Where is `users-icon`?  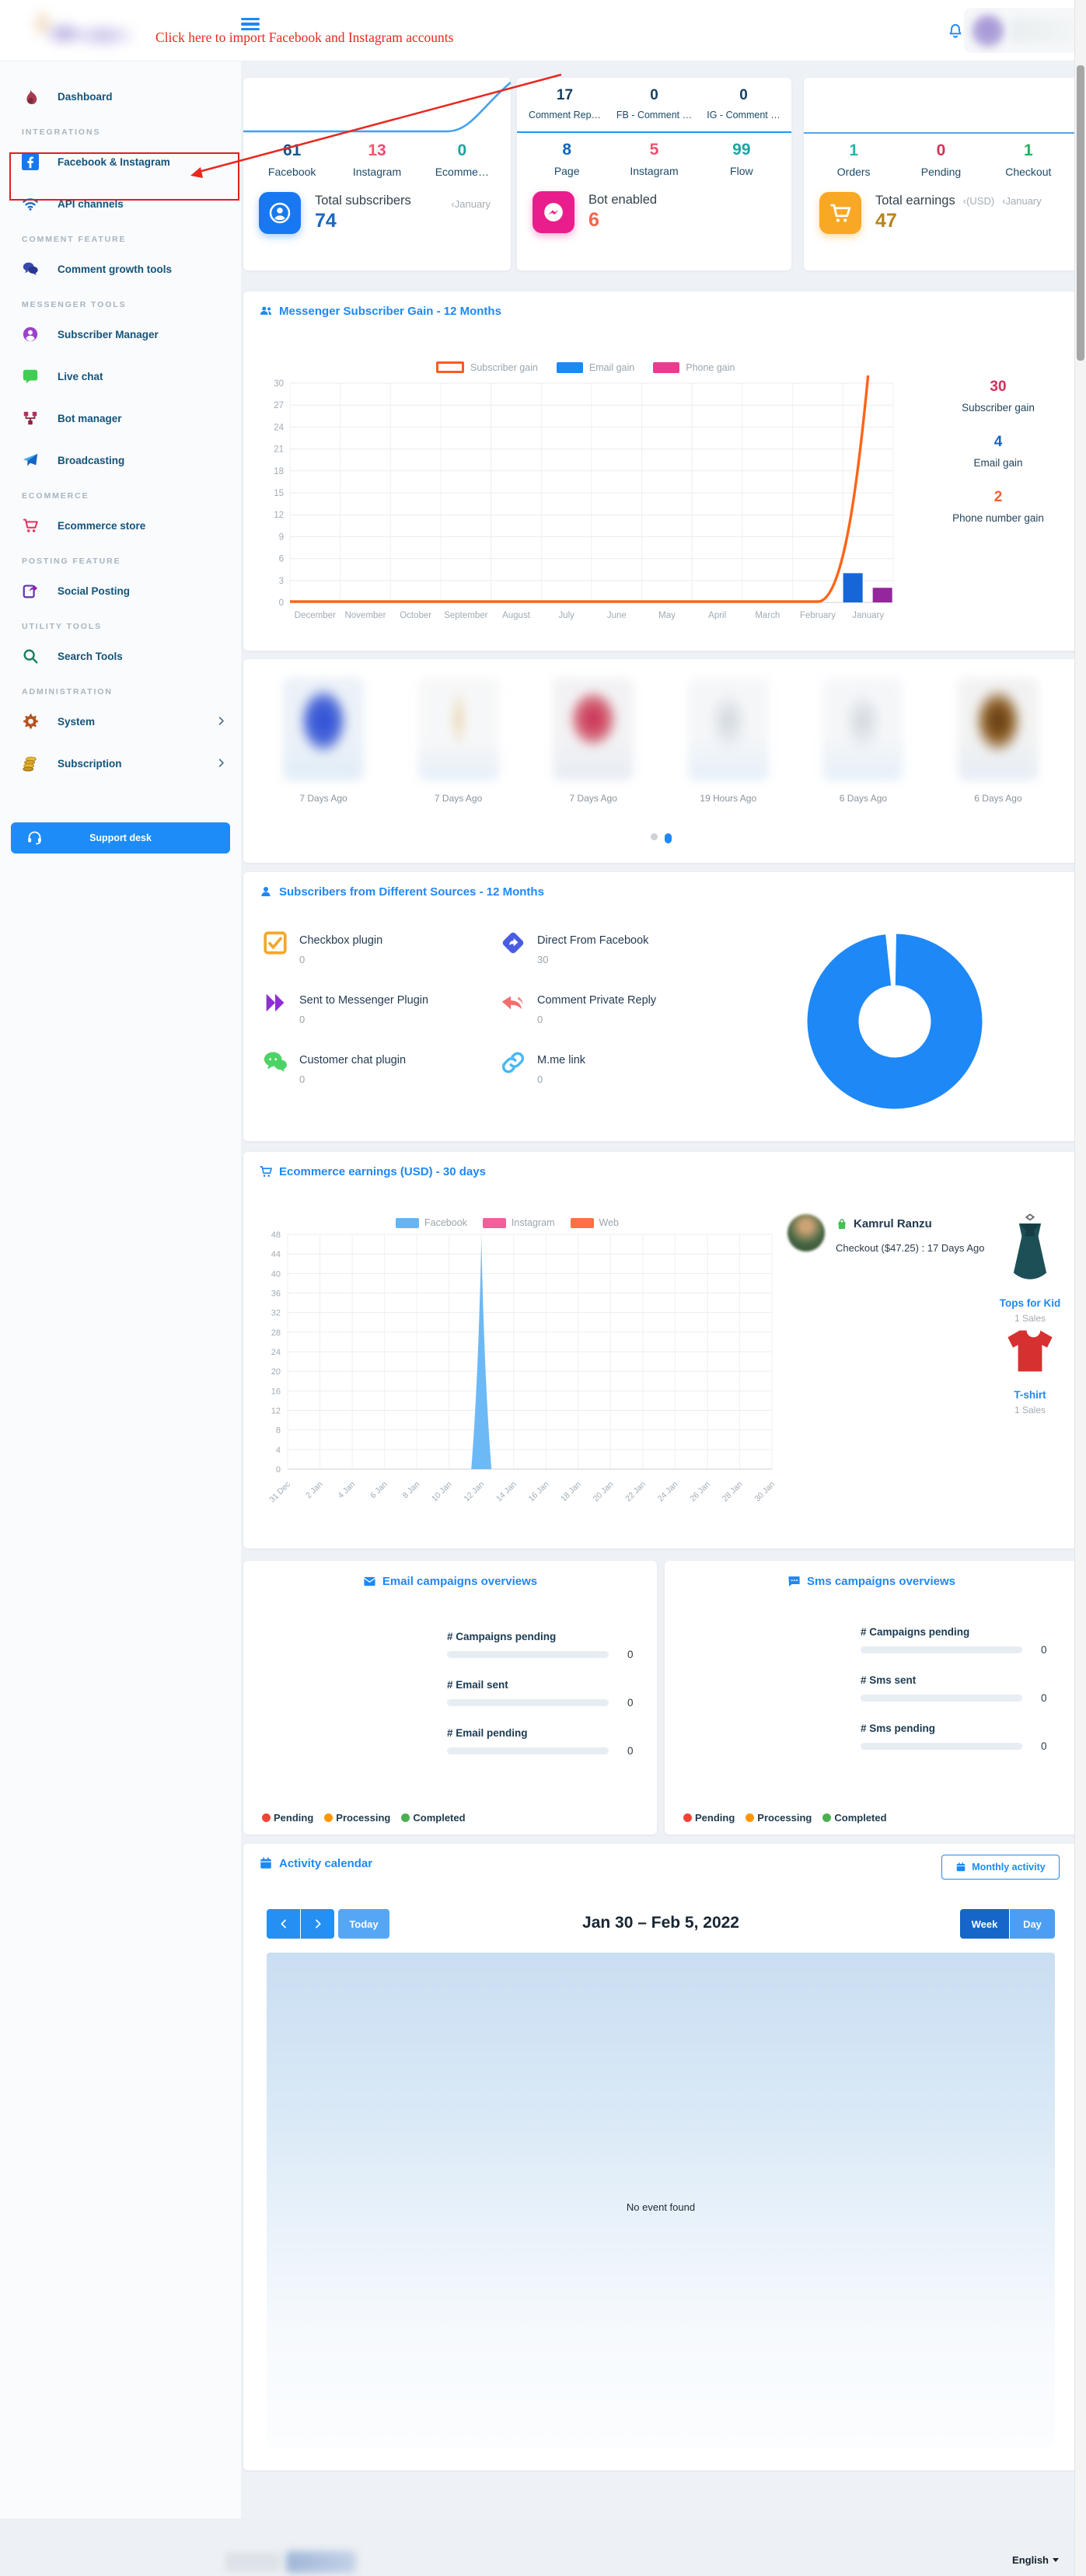 users-icon is located at coordinates (266, 311).